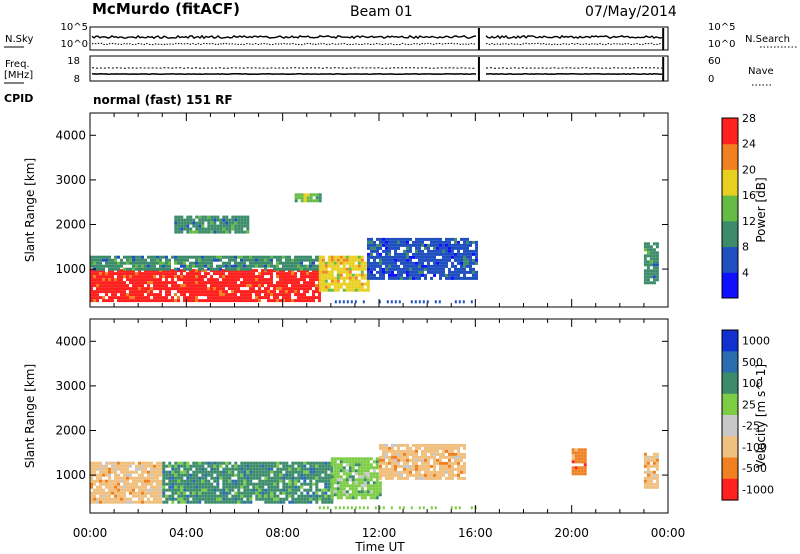 The width and height of the screenshot is (800, 554). Describe the element at coordinates (745, 272) in the screenshot. I see `colorbar-tick-label: 4` at that location.